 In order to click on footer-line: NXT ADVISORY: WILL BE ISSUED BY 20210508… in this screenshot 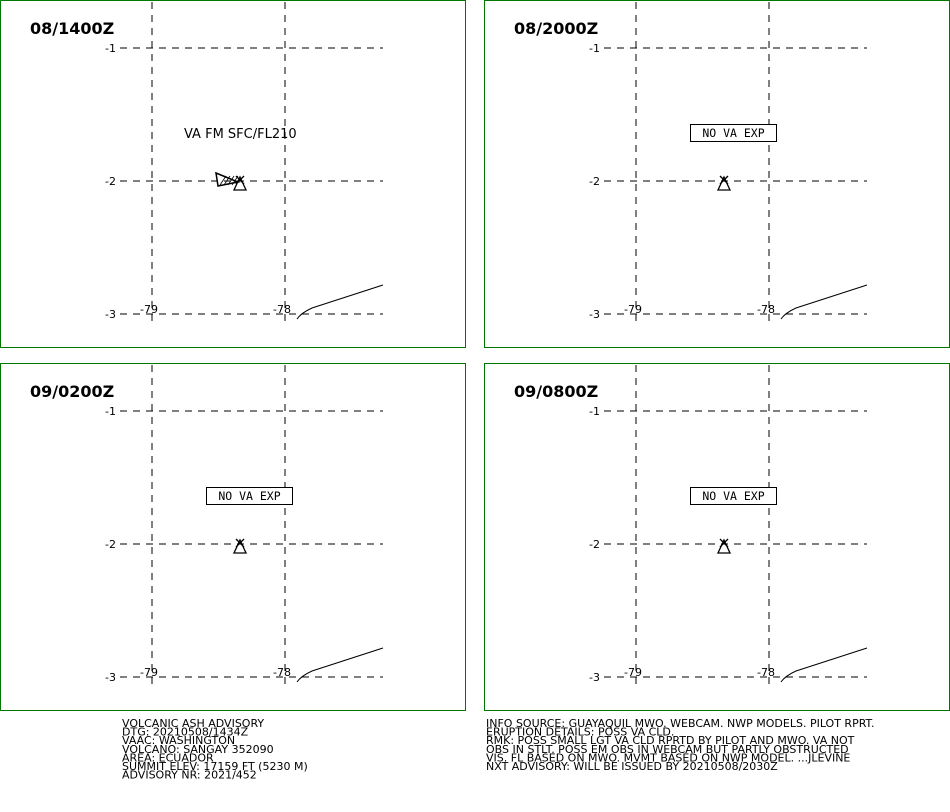, I will do `click(632, 766)`.